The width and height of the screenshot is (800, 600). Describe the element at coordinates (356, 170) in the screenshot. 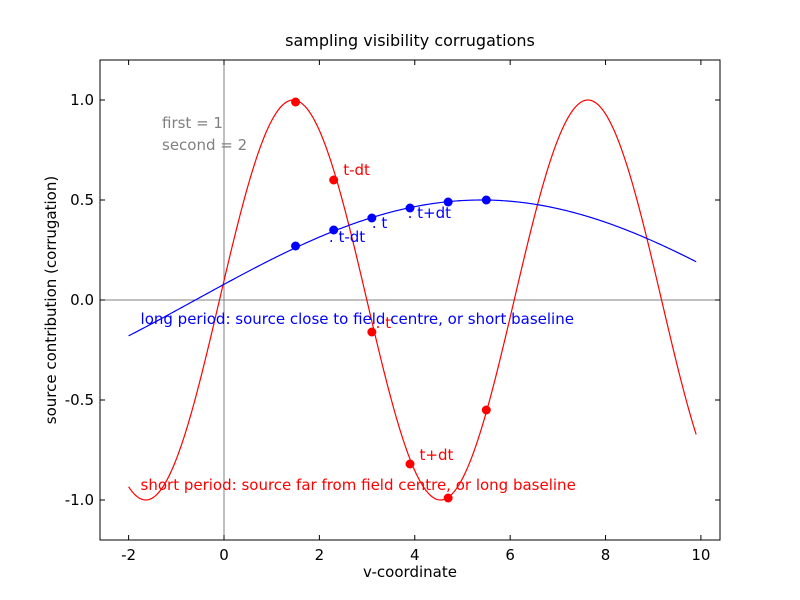

I see `series-0-point-label: t-dt` at that location.